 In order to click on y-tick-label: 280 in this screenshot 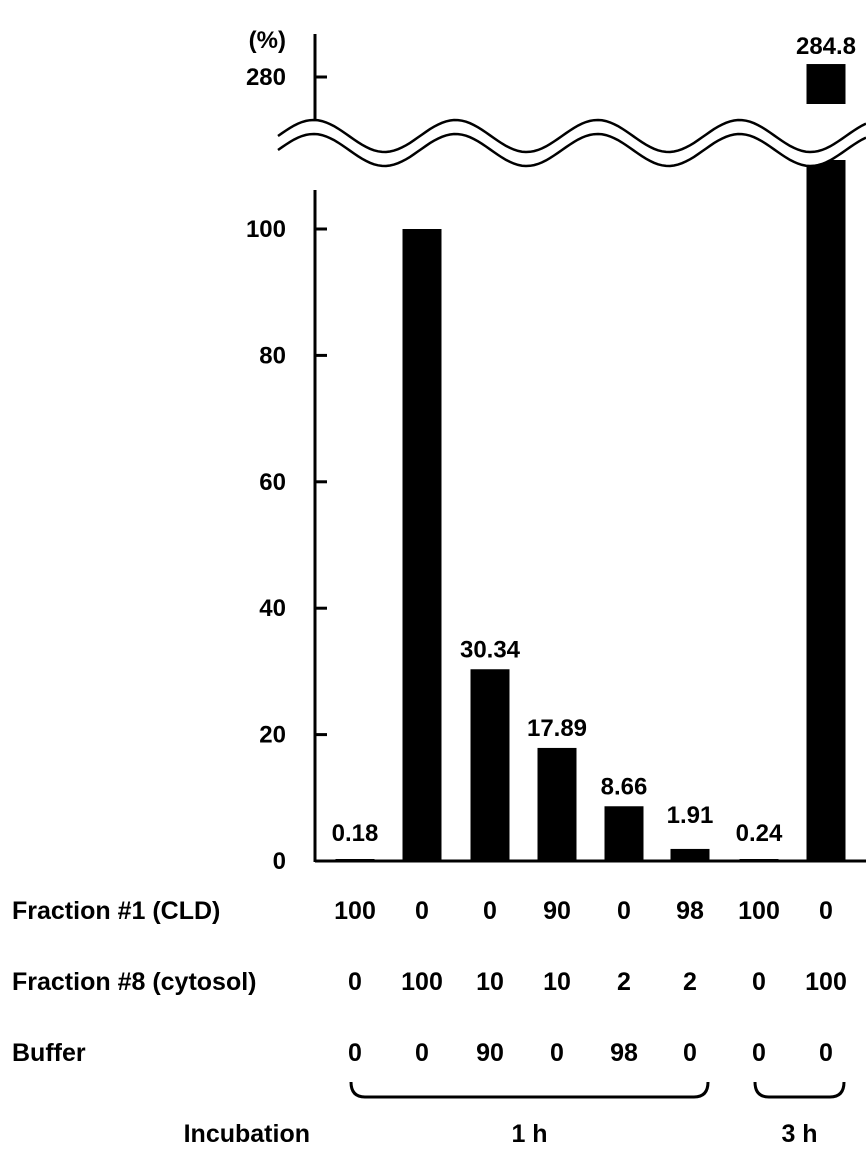, I will do `click(266, 77)`.